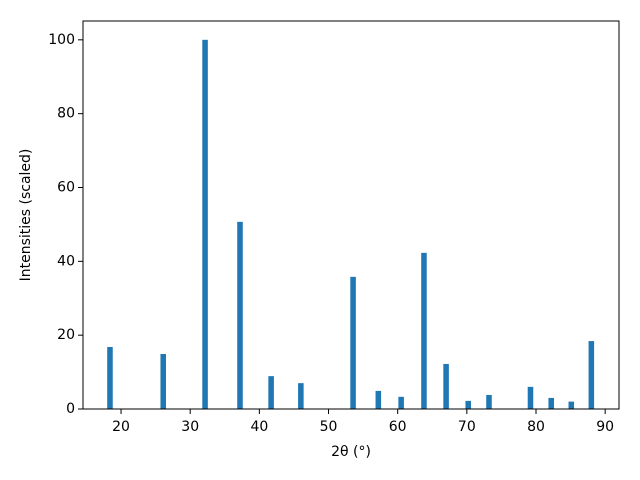 This screenshot has width=640, height=480. What do you see at coordinates (61, 40) in the screenshot?
I see `y-tick-label: 100` at bounding box center [61, 40].